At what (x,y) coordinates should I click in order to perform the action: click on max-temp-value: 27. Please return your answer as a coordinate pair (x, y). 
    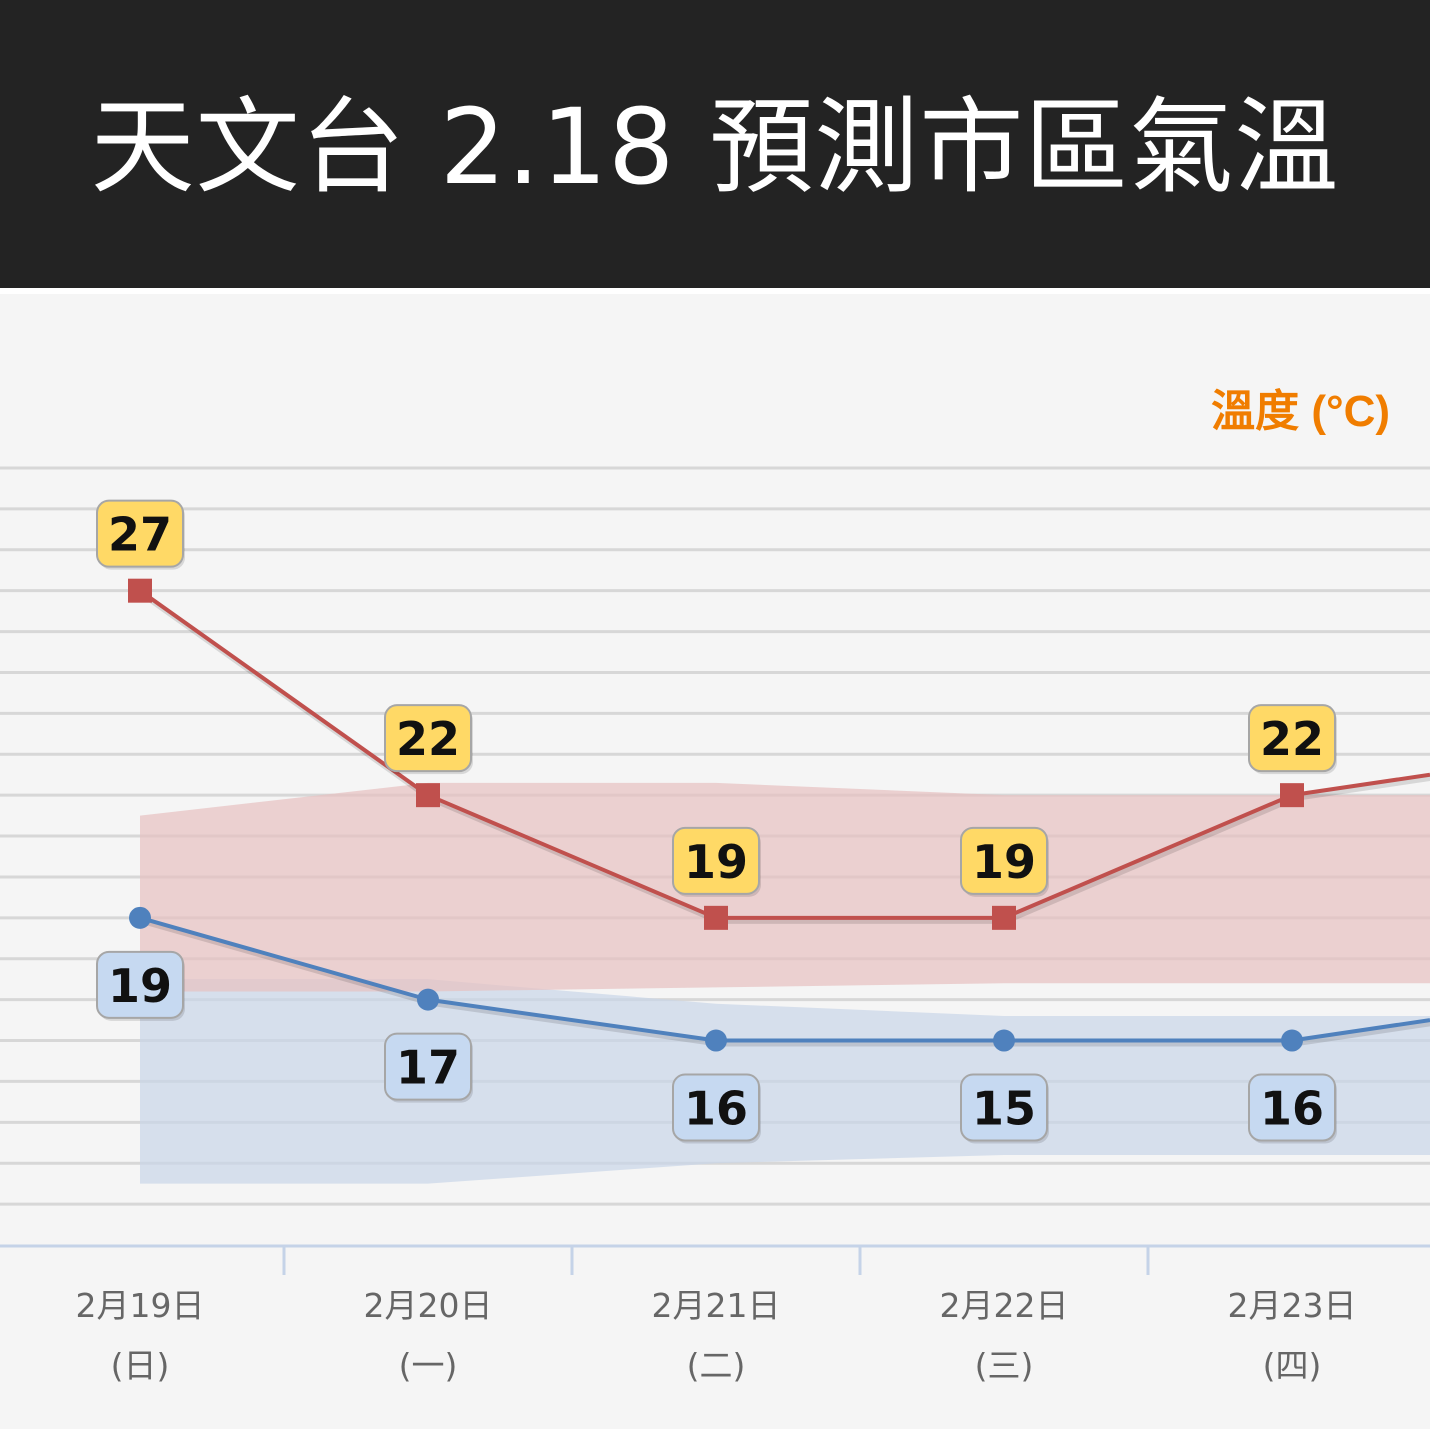
    Looking at the image, I should click on (140, 535).